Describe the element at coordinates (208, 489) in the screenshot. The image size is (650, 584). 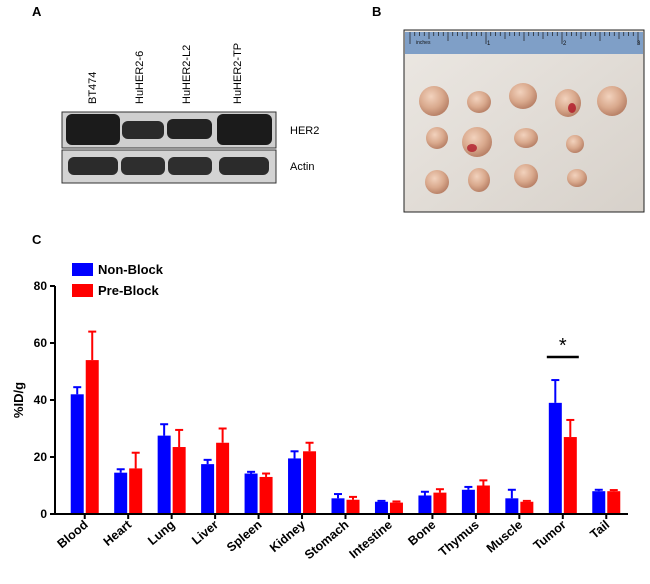
I see `bar-non-block-liver` at that location.